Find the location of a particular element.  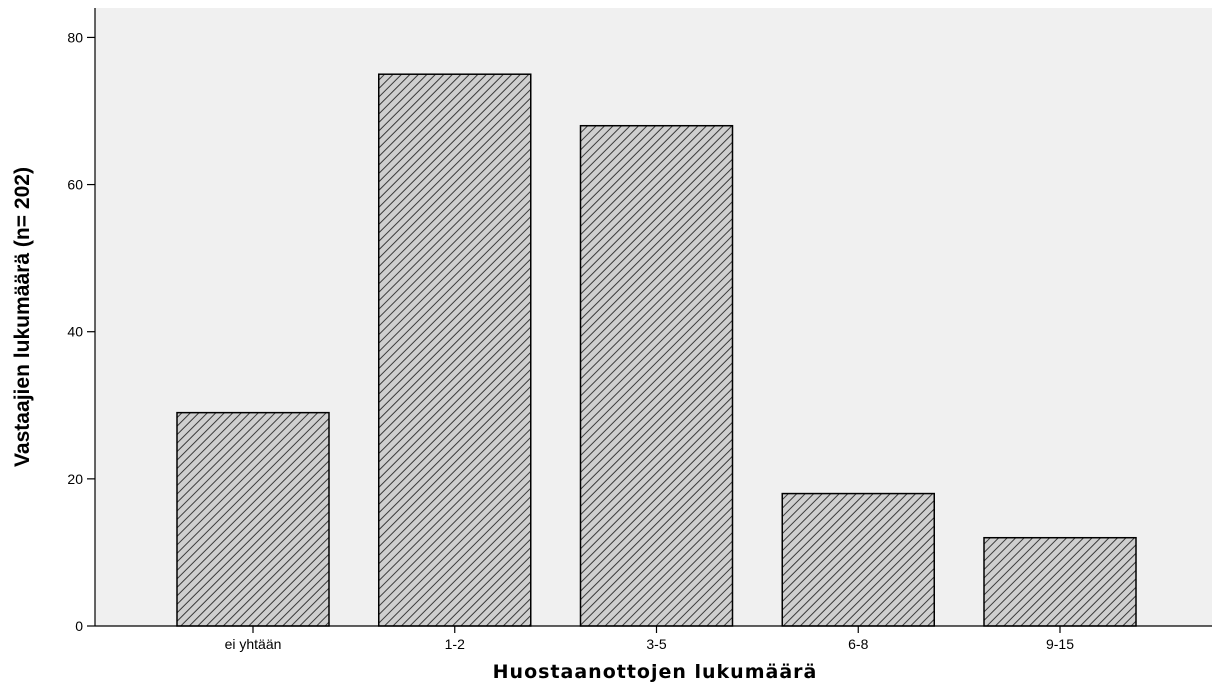

y-tick-label: 60 is located at coordinates (75, 185).